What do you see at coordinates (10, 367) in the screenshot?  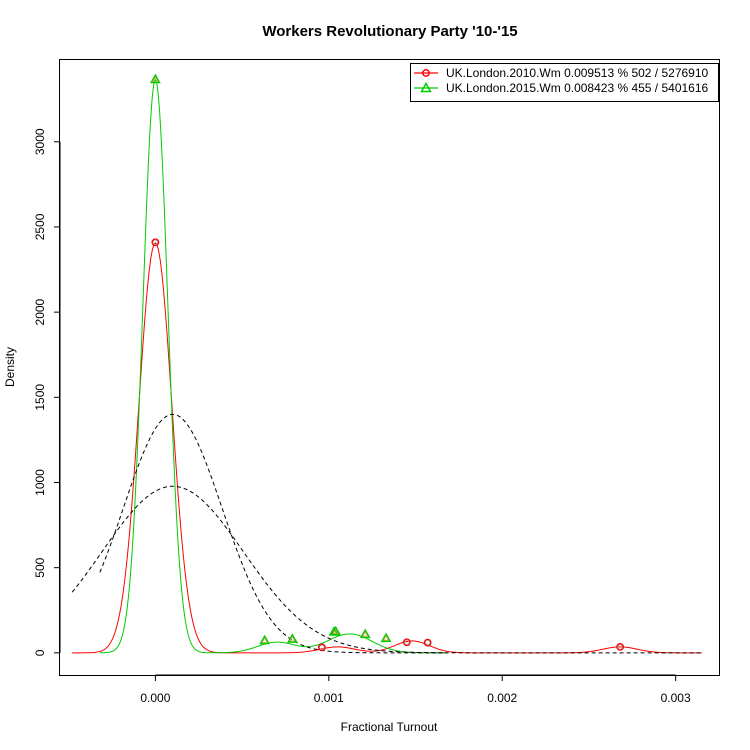 I see `y-axis-label: Density` at bounding box center [10, 367].